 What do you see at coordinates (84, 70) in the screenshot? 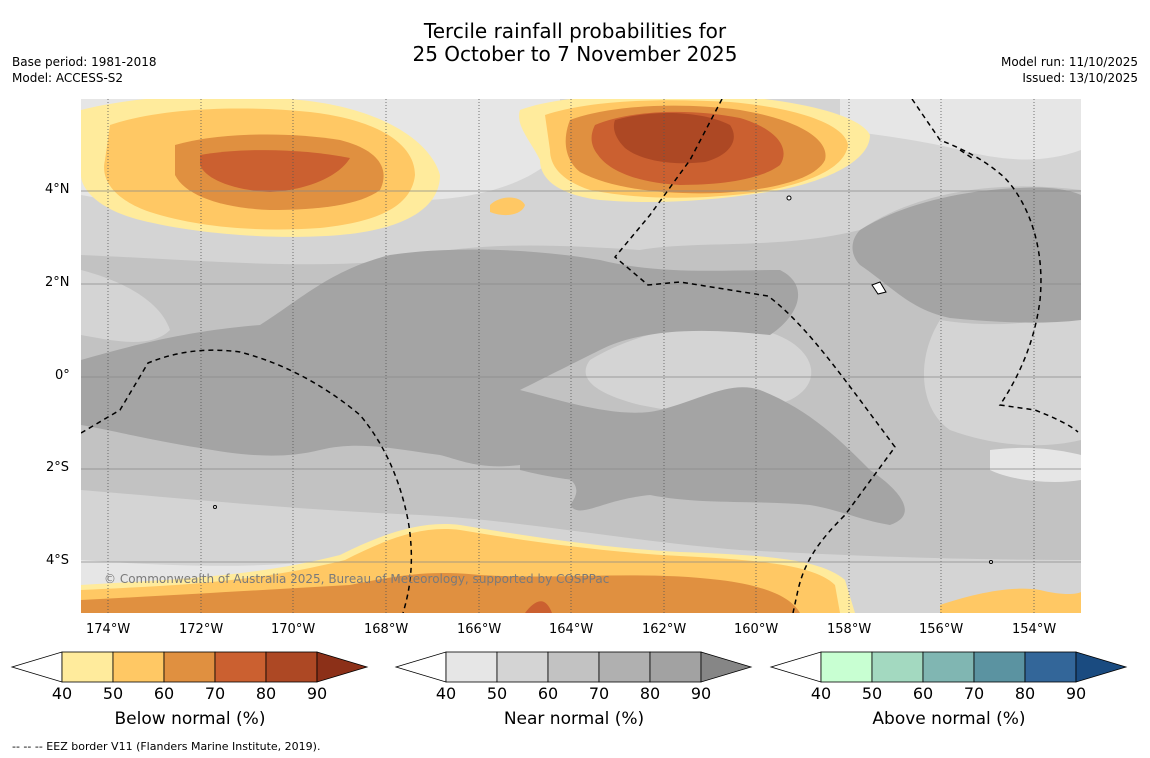
I see `meta-left: Base period: 1981-2018 Model: ACCESS-S2` at bounding box center [84, 70].